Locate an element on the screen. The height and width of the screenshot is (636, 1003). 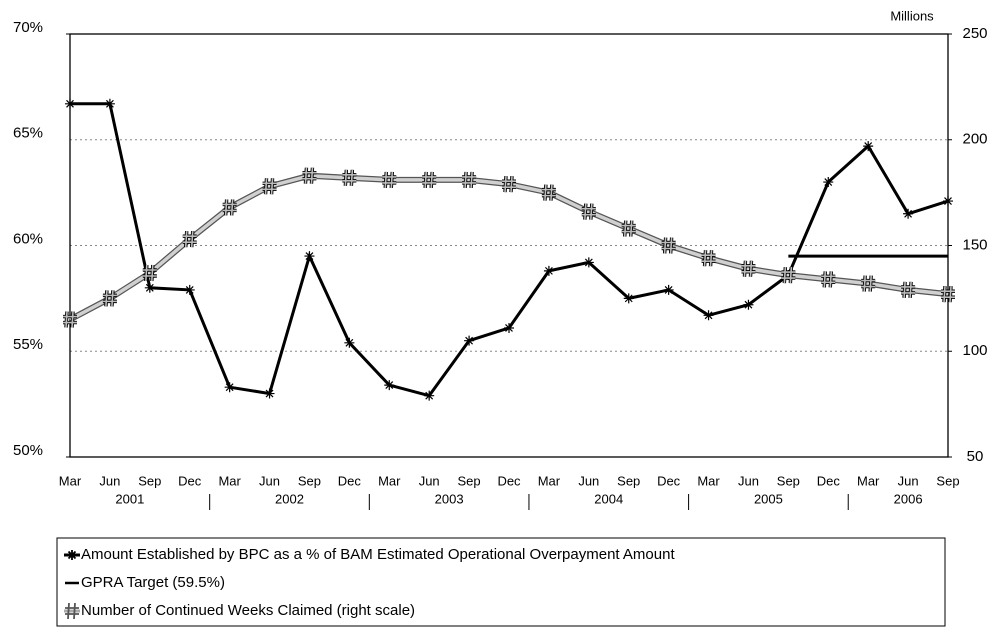
year-label: 2003 is located at coordinates (449, 498).